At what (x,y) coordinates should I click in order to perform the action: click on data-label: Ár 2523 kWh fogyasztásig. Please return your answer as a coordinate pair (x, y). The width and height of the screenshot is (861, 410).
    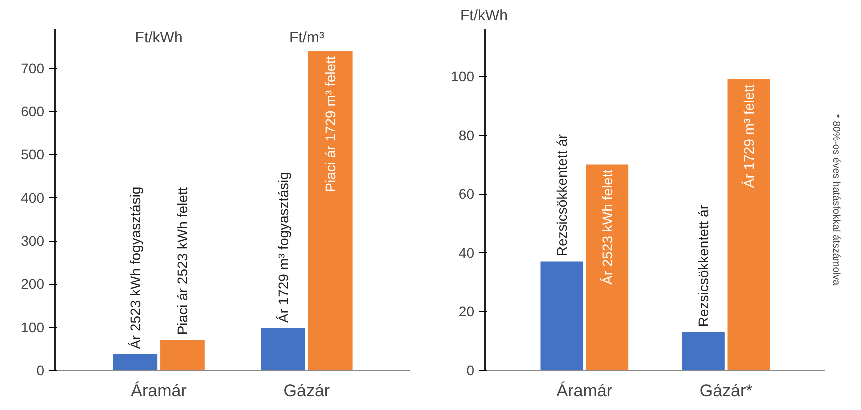
    Looking at the image, I should click on (135, 268).